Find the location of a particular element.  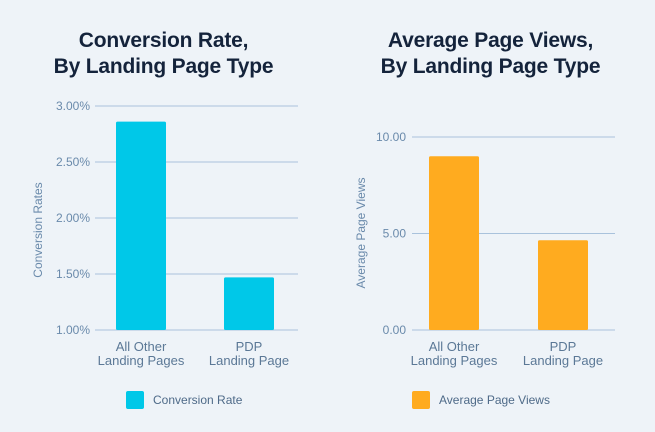

y-tick-label: 5.00 is located at coordinates (395, 234).